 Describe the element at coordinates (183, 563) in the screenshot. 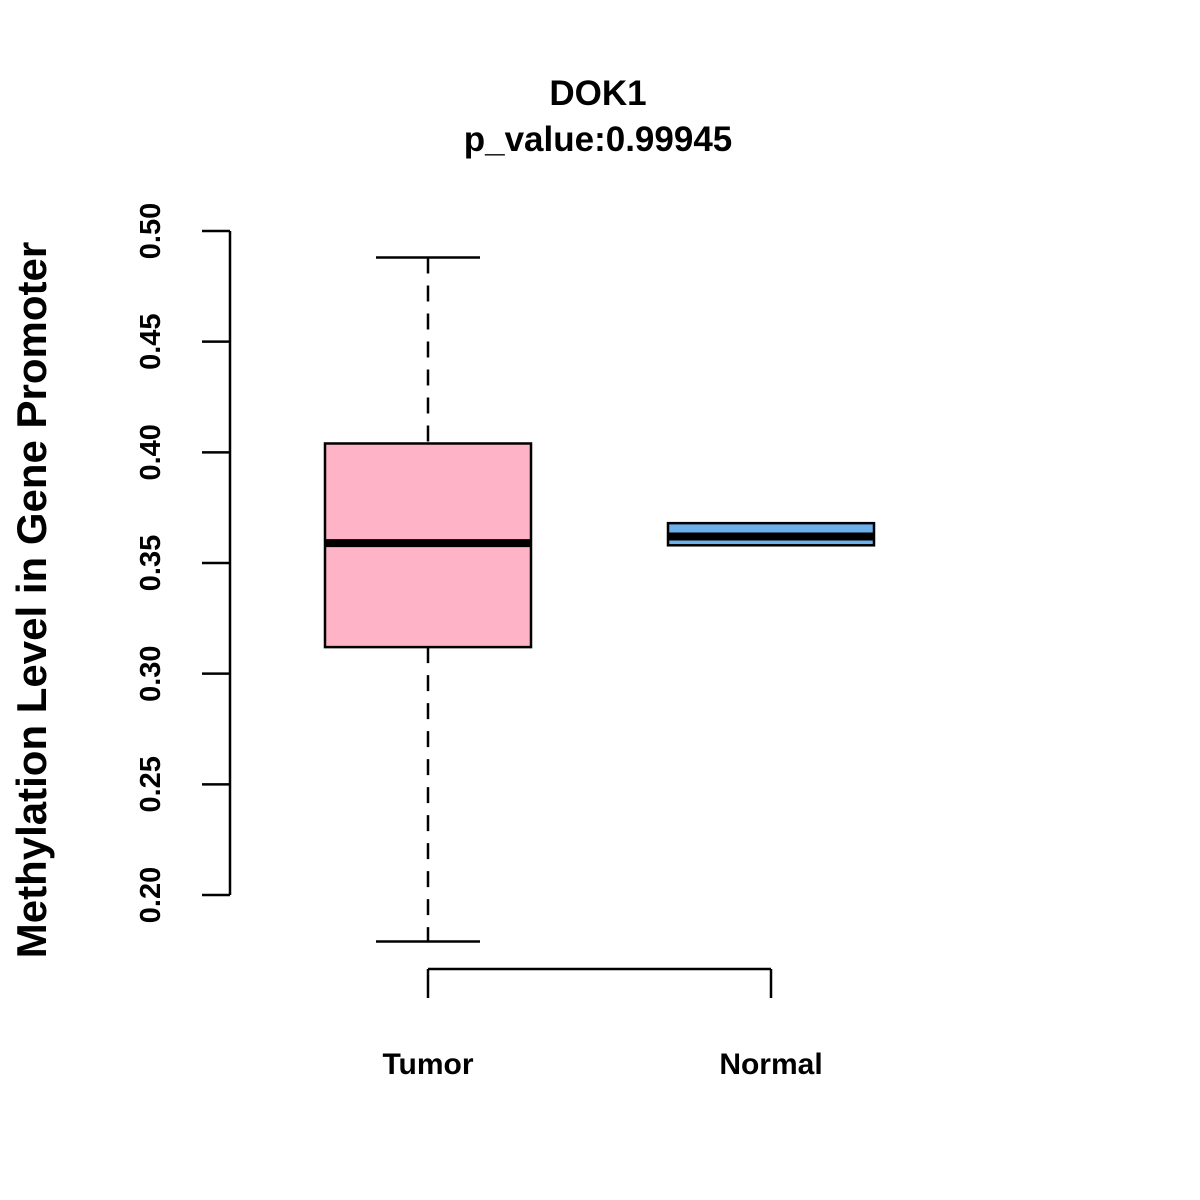

I see `y-axis: 0.20 0.25 0.30 0.35 0.40 0.45 0.50` at that location.